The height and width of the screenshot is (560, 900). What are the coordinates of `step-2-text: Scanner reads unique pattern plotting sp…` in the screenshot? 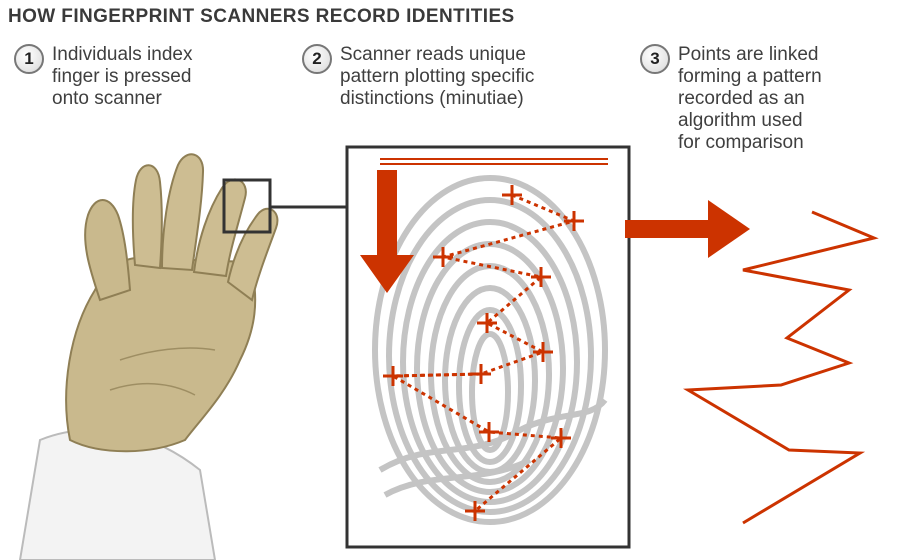 It's located at (437, 76).